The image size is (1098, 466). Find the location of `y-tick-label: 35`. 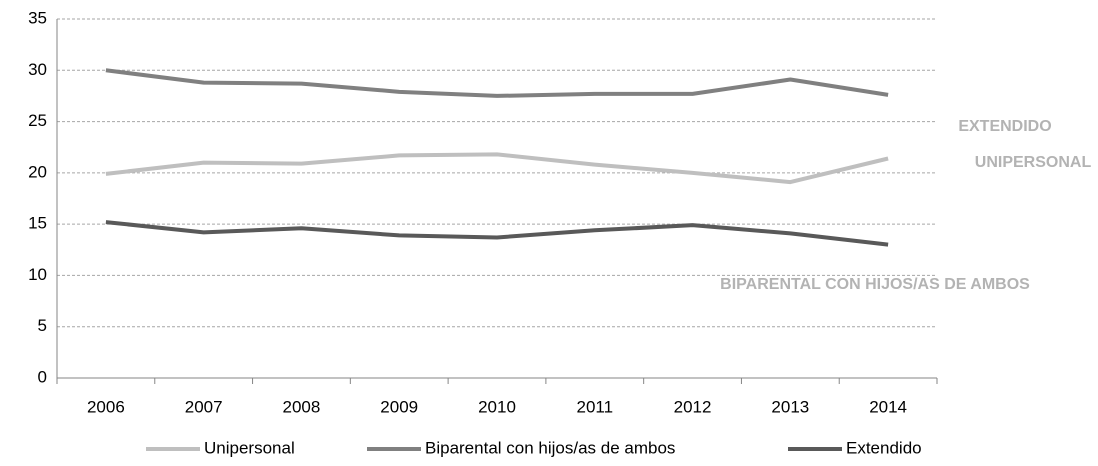

y-tick-label: 35 is located at coordinates (37, 17).